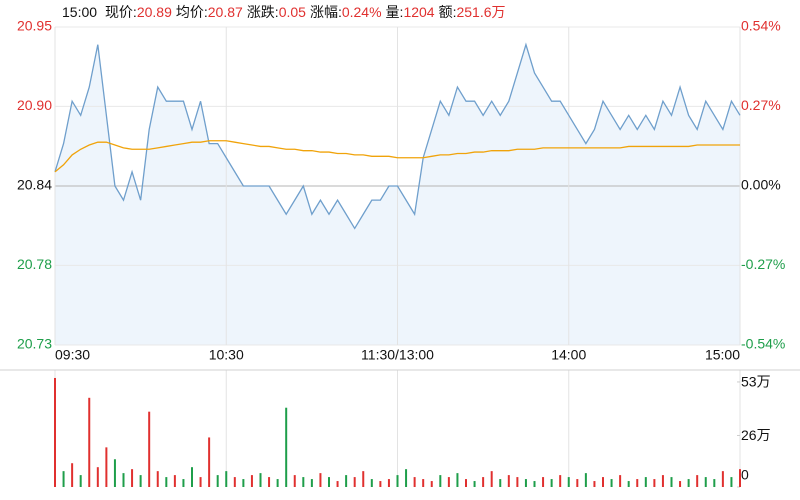 The height and width of the screenshot is (500, 800). Describe the element at coordinates (763, 264) in the screenshot. I see `y2-tick-label: -0.27%` at that location.